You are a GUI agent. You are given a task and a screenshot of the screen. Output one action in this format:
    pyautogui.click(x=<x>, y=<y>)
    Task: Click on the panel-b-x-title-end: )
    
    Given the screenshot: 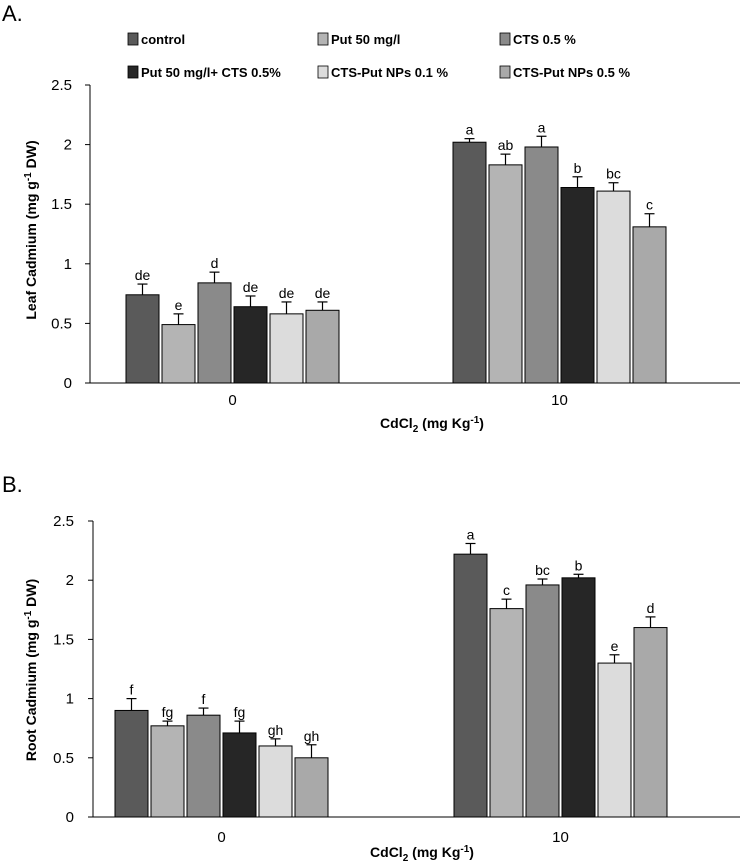 What is the action you would take?
    pyautogui.click(x=471, y=852)
    